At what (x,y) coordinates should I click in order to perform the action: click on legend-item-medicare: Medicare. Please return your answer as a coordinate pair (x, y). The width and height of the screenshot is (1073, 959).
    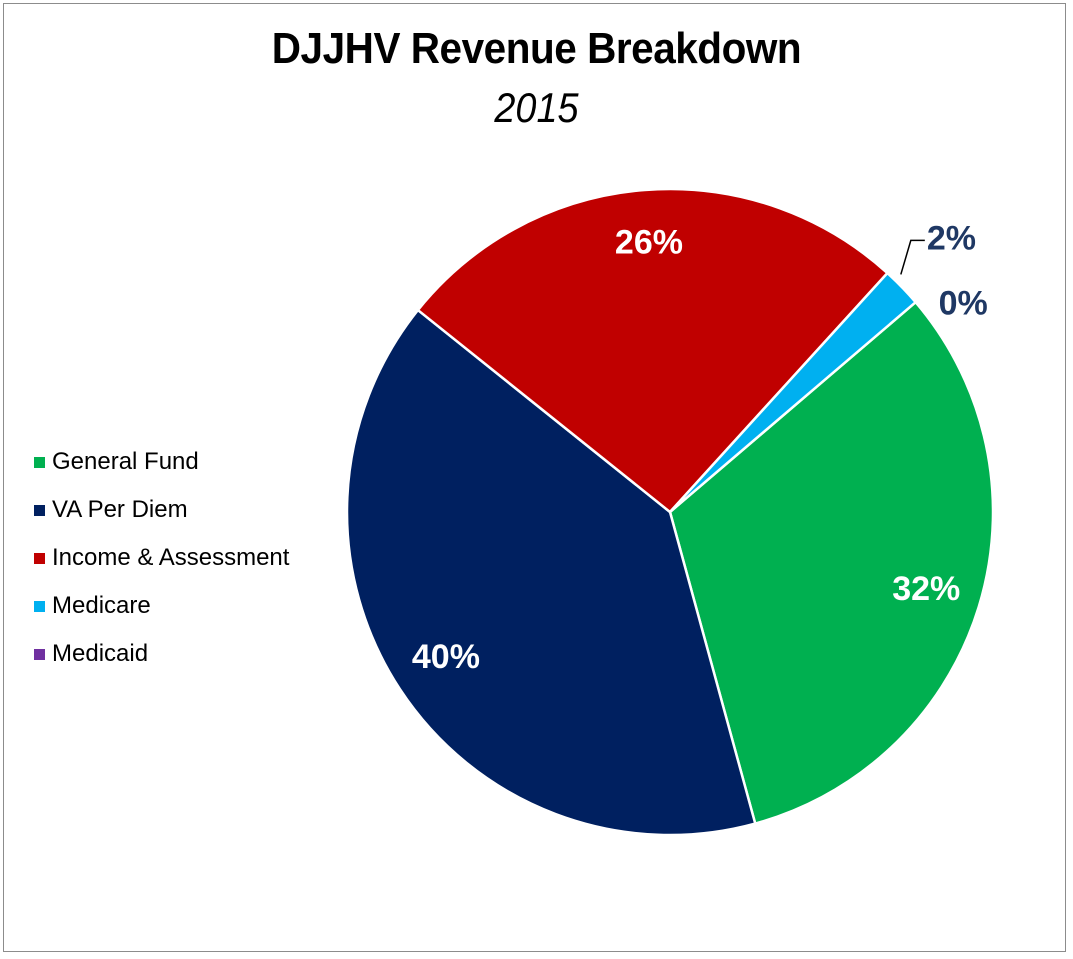
    Looking at the image, I should click on (161, 606).